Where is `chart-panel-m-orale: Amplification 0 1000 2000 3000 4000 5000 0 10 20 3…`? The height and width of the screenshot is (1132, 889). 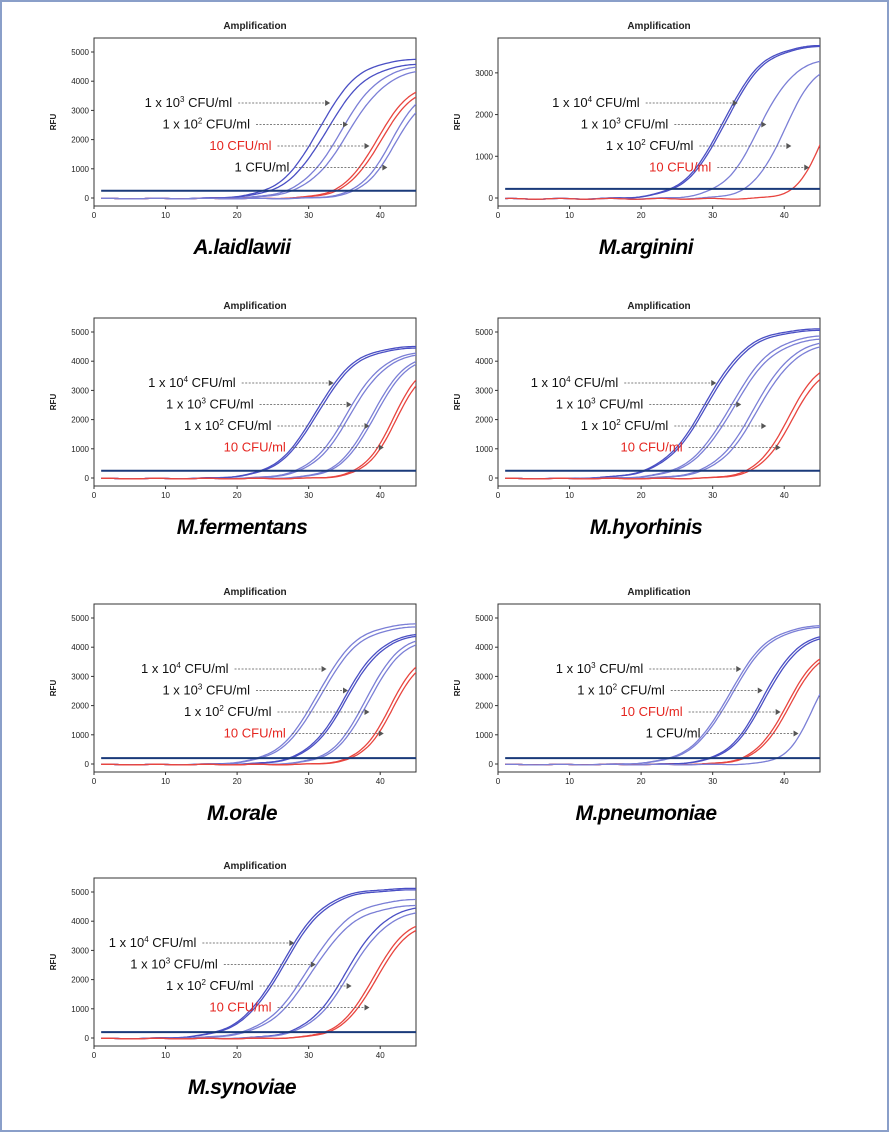
chart-panel-m-orale: Amplification 0 1000 2000 3000 4000 5000 0 10 20 3… is located at coordinates (242, 706).